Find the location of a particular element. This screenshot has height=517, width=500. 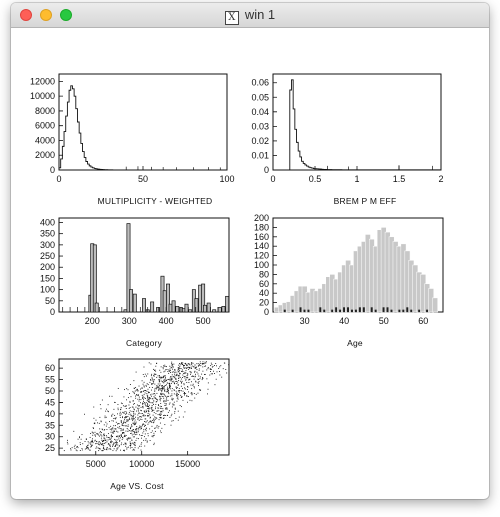

chart4-bar is located at coordinates (435, 305).